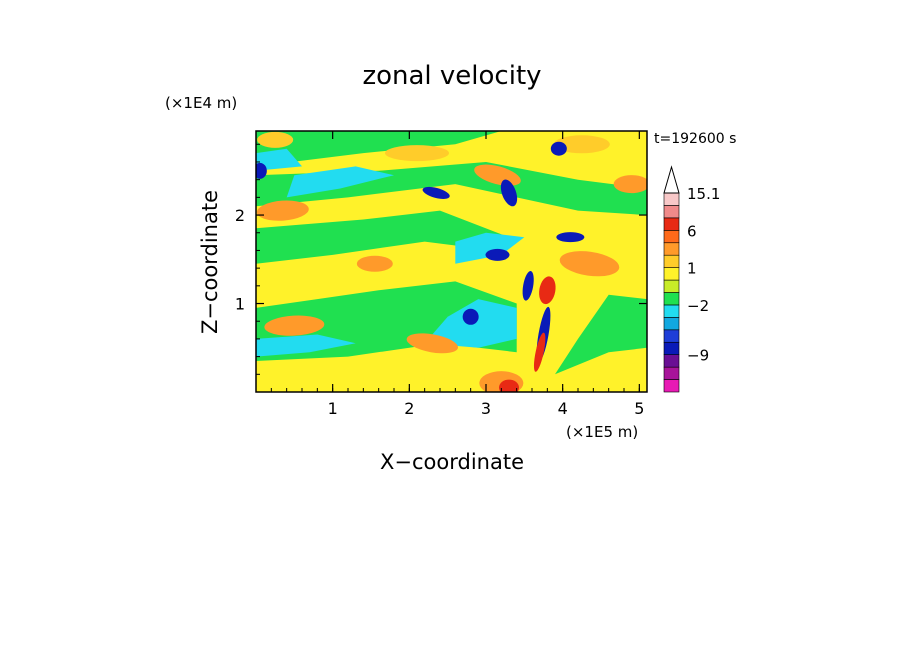 This screenshot has height=654, width=904. Describe the element at coordinates (340, 182) in the screenshot. I see `cyan-band-up-left` at that location.